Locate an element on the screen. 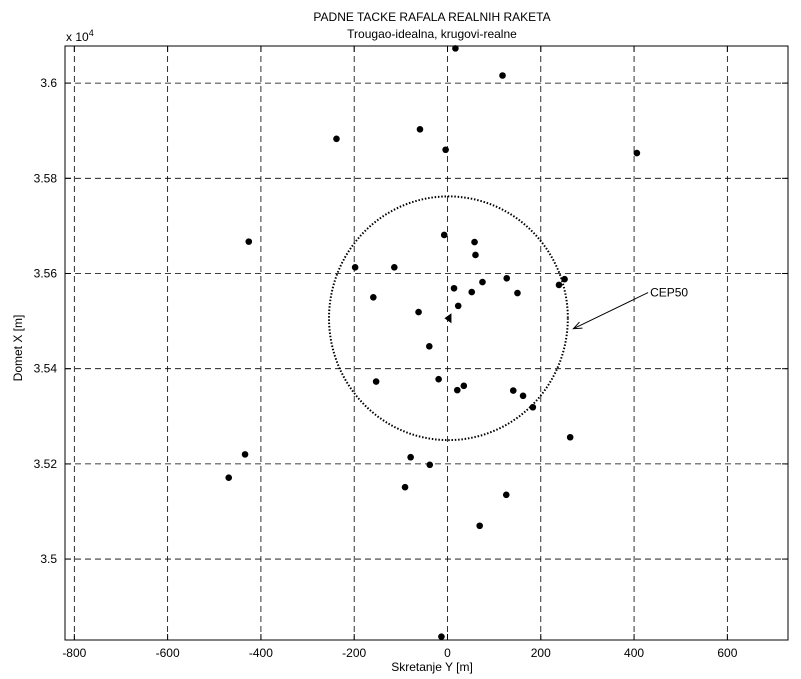 Image resolution: width=801 pixels, height=679 pixels. y-axis-label: Domet X [m] is located at coordinates (18, 348).